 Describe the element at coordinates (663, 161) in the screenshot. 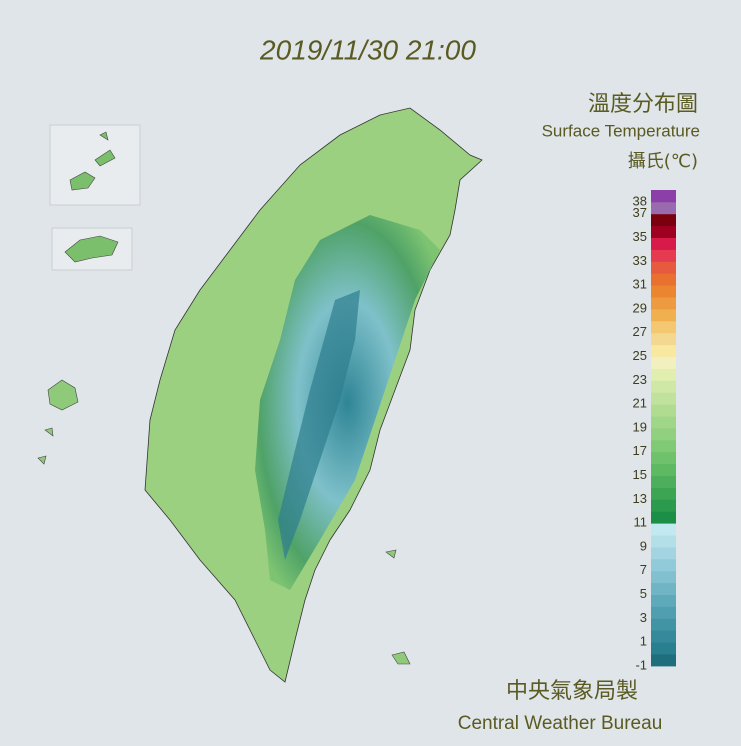

I see `legend-unit: 攝氏(℃)` at that location.